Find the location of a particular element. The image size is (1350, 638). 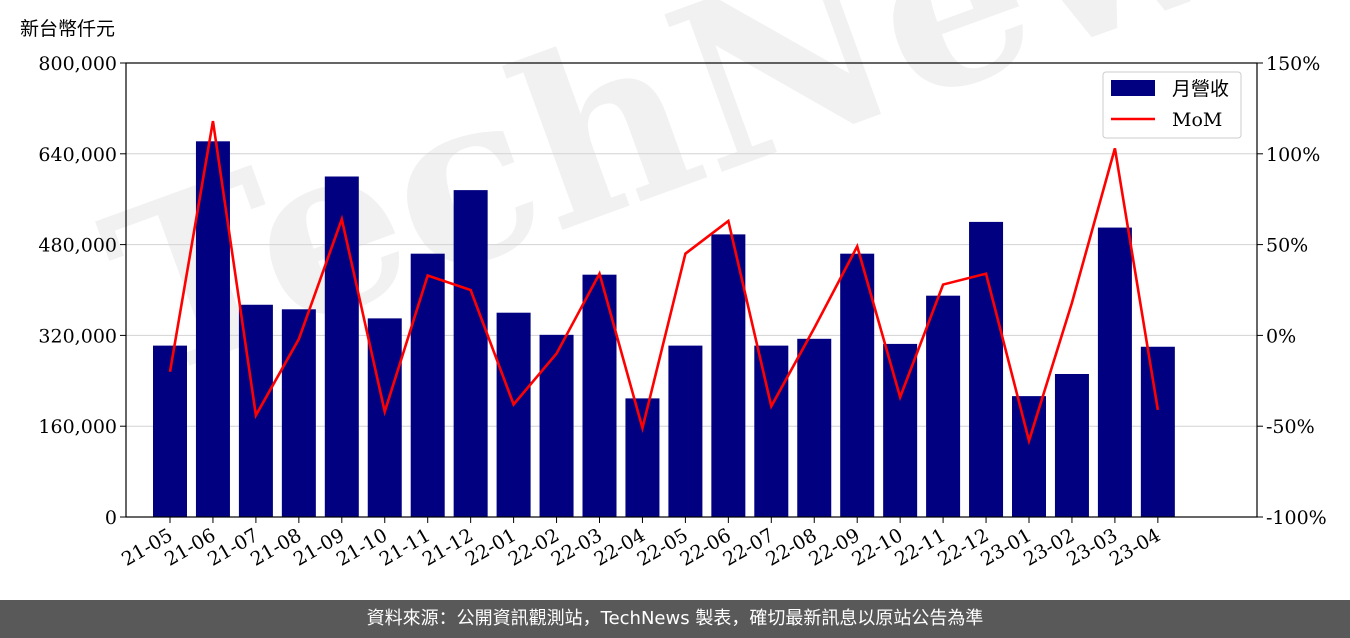

source-footer: 資料來源：公開資訊觀測站，TechNews 製表，確切最新訊息以原站公告為準 is located at coordinates (675, 619).